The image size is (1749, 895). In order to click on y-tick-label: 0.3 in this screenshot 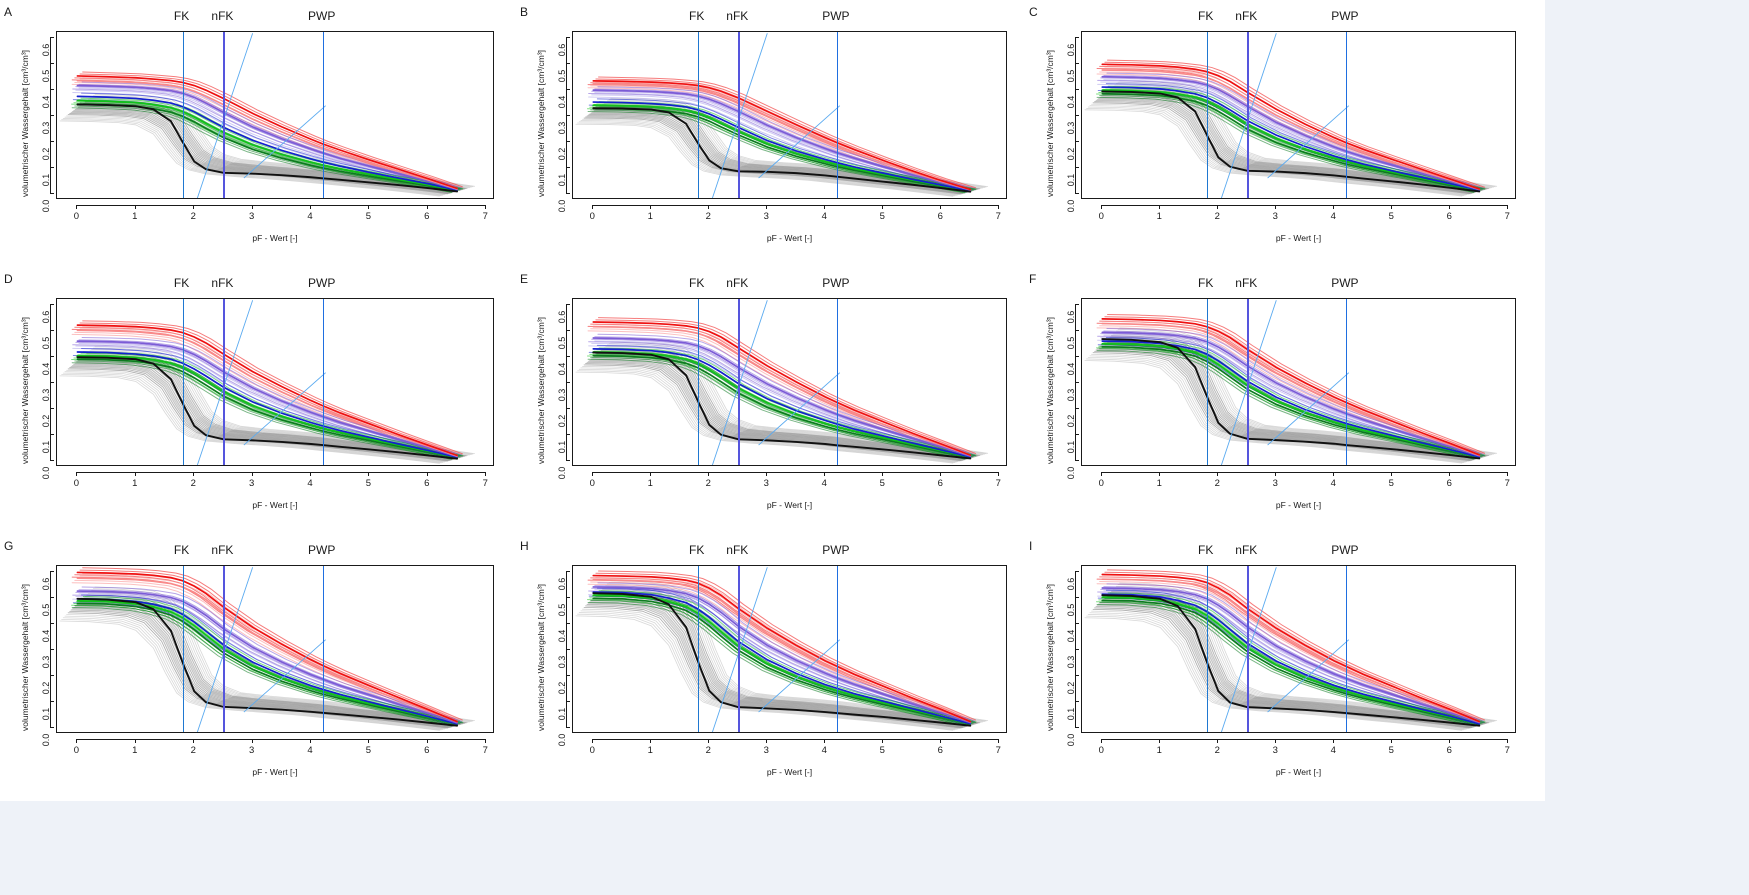, I will do `click(562, 395)`.